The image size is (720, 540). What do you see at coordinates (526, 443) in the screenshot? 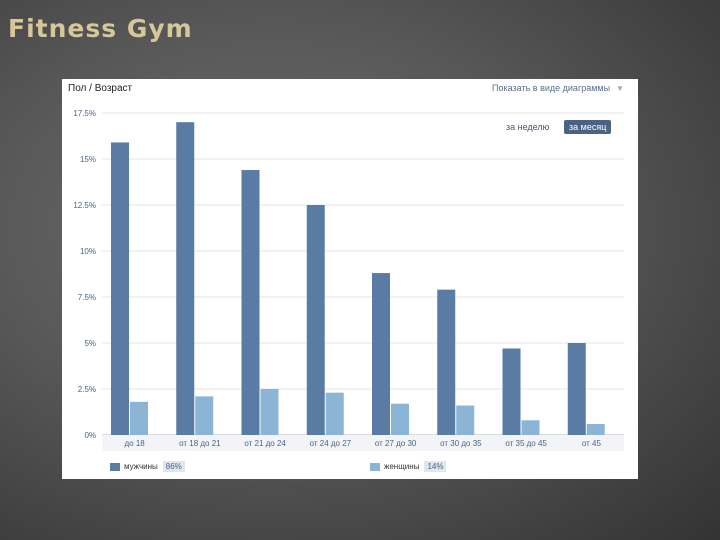
I see `x-tick-label: от 35 до 45` at bounding box center [526, 443].